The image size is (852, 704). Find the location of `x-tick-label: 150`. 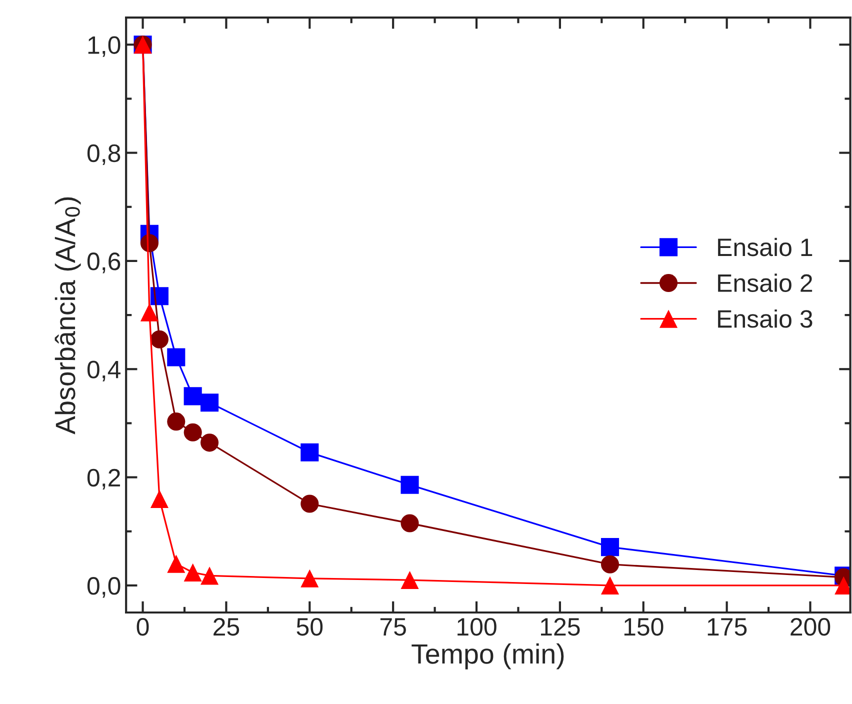

x-tick-label: 150 is located at coordinates (644, 627).